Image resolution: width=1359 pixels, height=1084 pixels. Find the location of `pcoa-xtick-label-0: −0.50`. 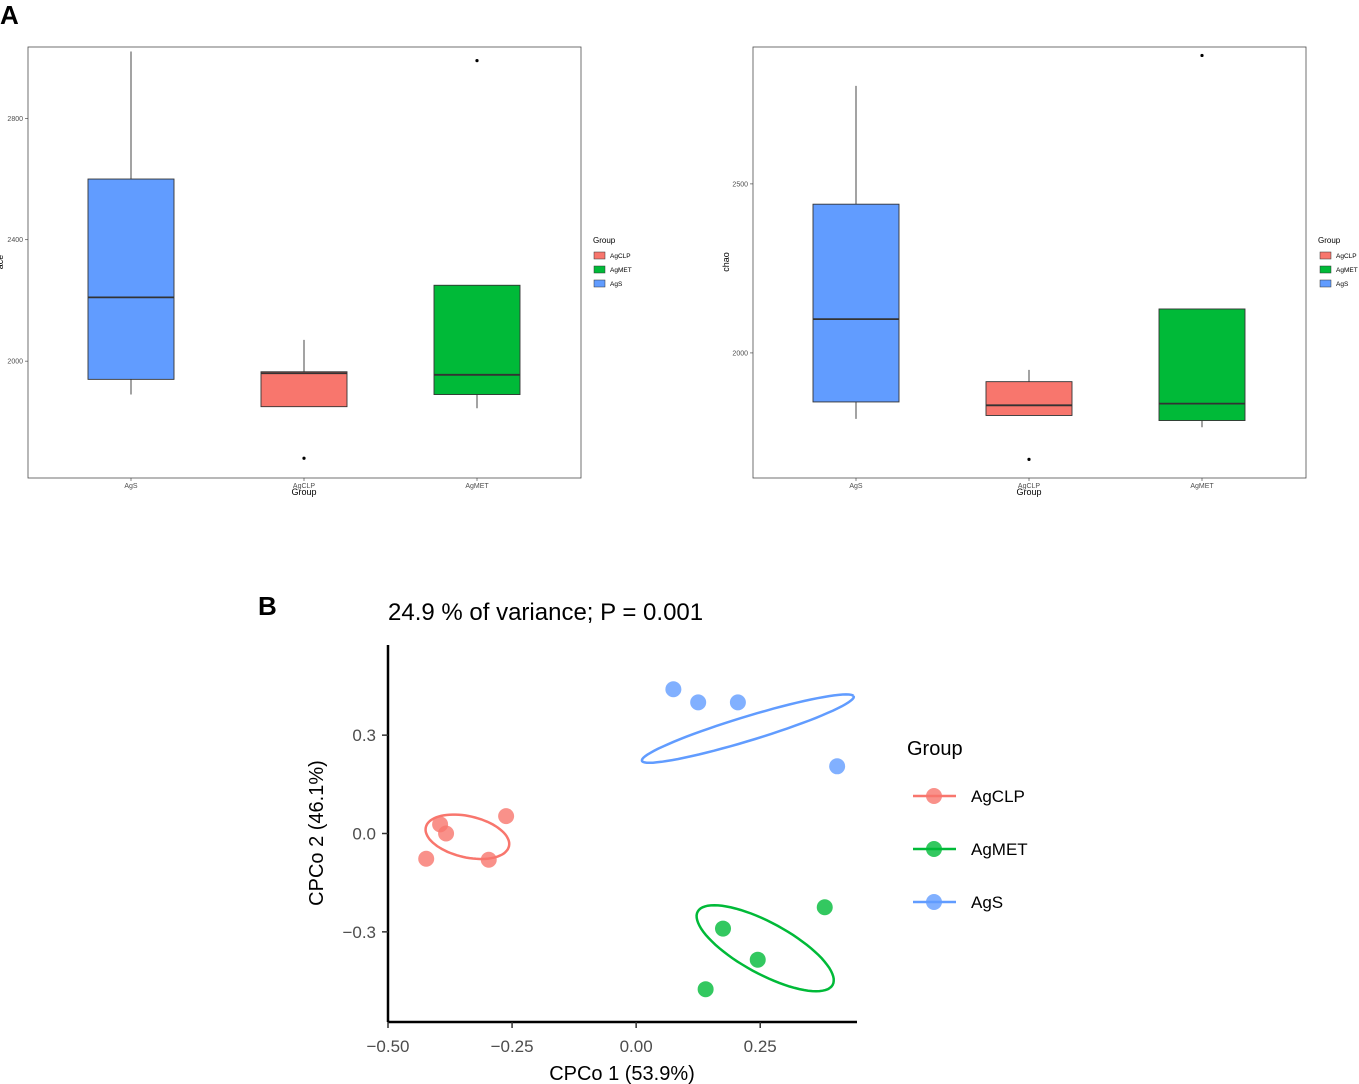

pcoa-xtick-label-0: −0.50 is located at coordinates (387, 1046).